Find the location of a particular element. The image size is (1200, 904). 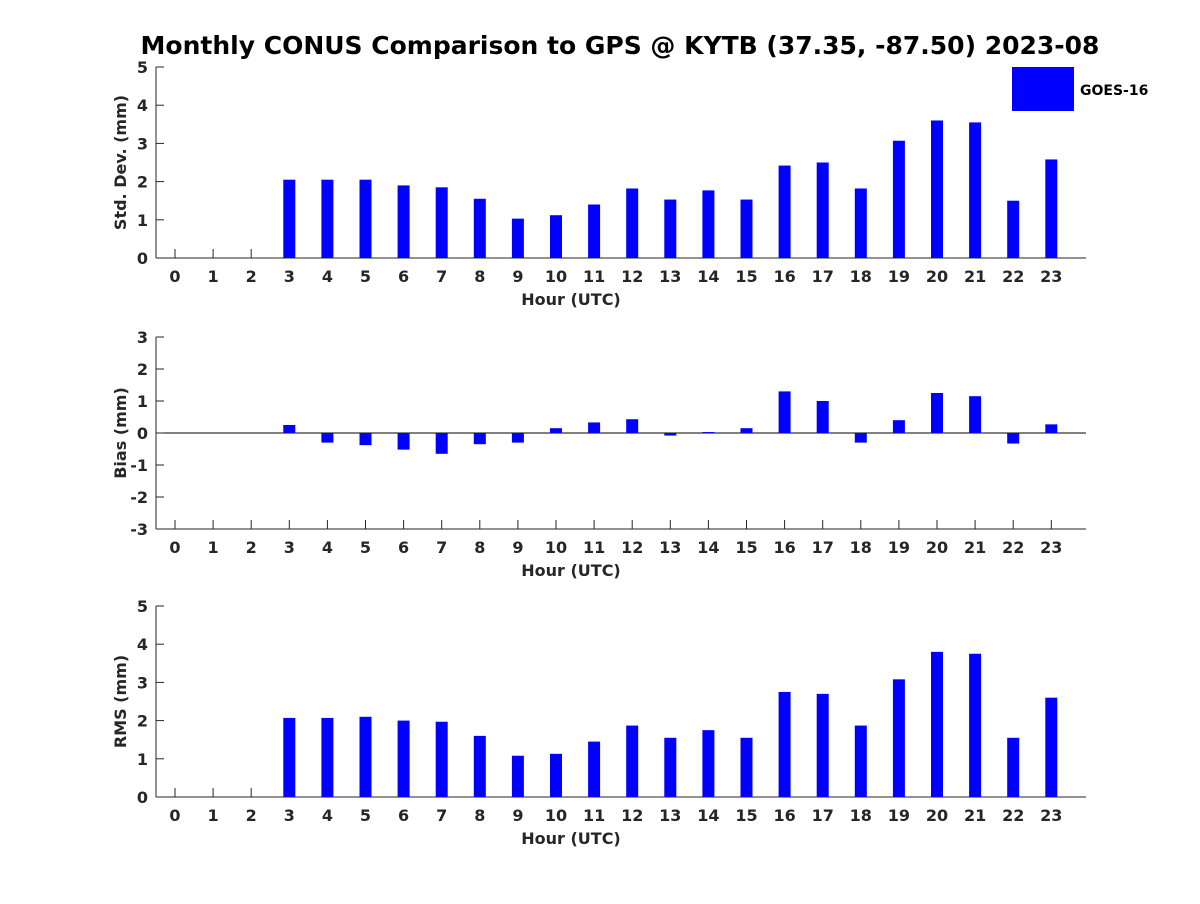

y-axis-label: RMS (mm) is located at coordinates (120, 701).